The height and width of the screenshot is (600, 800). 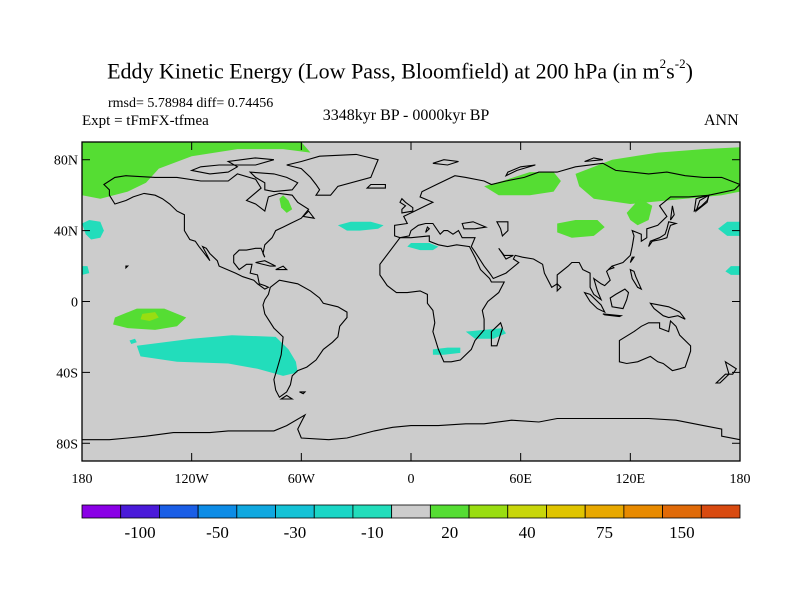 I want to click on region-hudson-bay-patch, so click(x=286, y=204).